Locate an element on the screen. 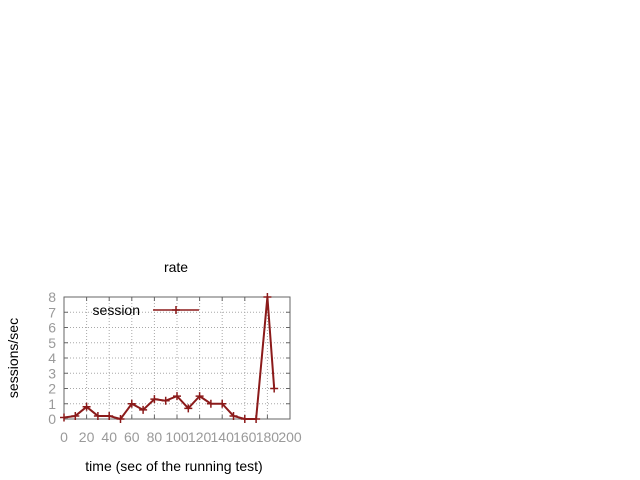  y-tick-label: 3 is located at coordinates (52, 373).